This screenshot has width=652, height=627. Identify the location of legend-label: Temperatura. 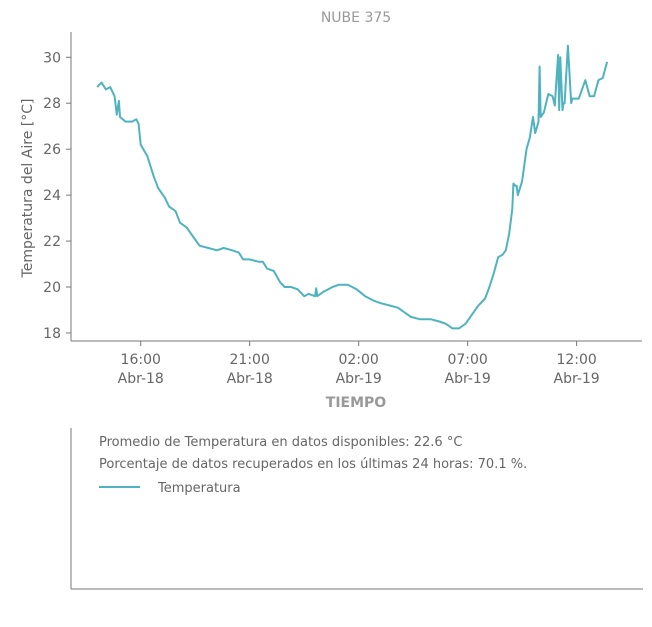
(199, 488).